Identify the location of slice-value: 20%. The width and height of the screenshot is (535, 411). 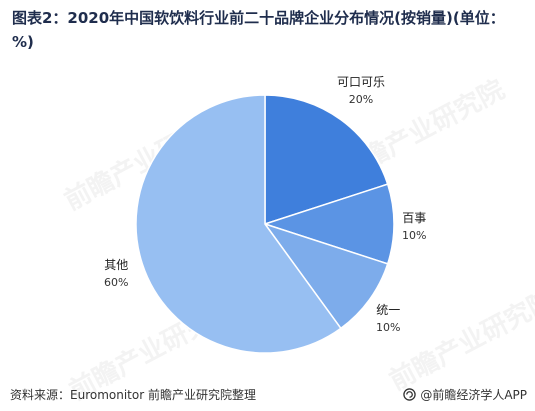
(361, 99).